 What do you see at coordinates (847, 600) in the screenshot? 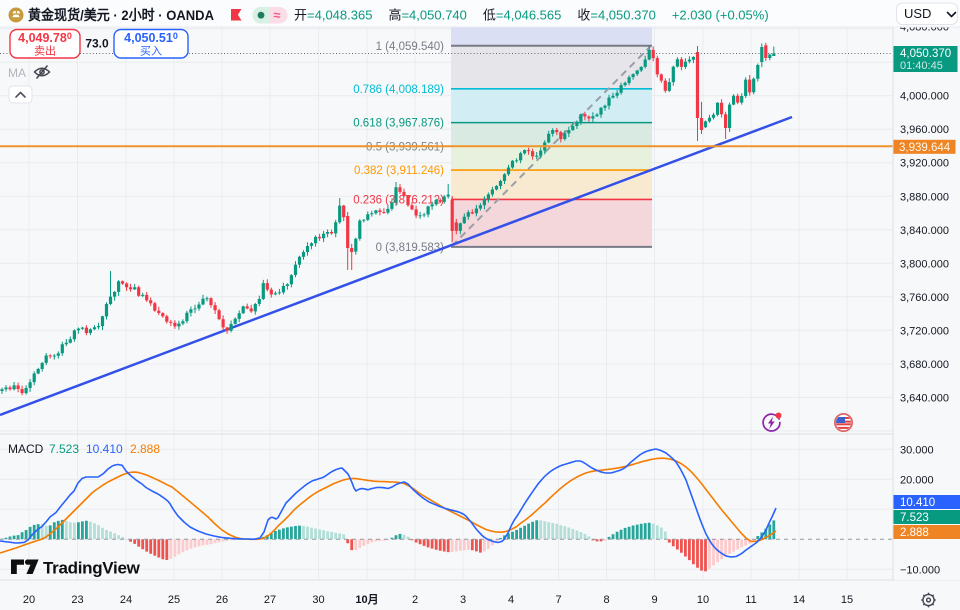
I see `svg-text: 15` at bounding box center [847, 600].